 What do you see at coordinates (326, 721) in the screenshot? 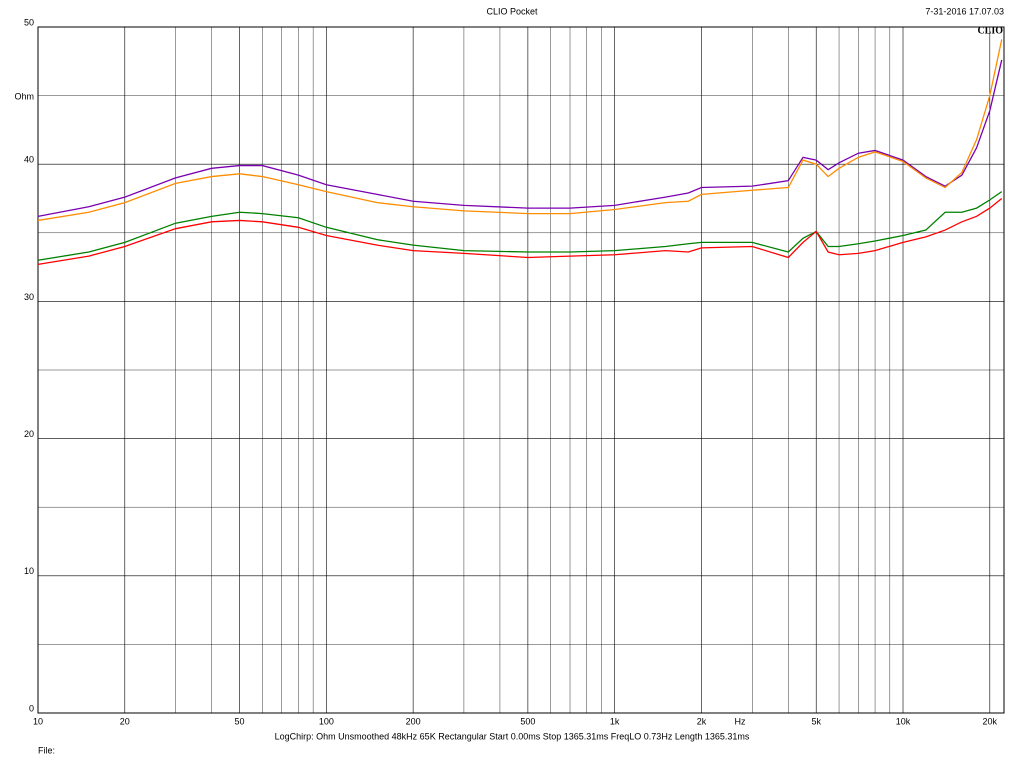
I see `x-tick-label: 100` at bounding box center [326, 721].